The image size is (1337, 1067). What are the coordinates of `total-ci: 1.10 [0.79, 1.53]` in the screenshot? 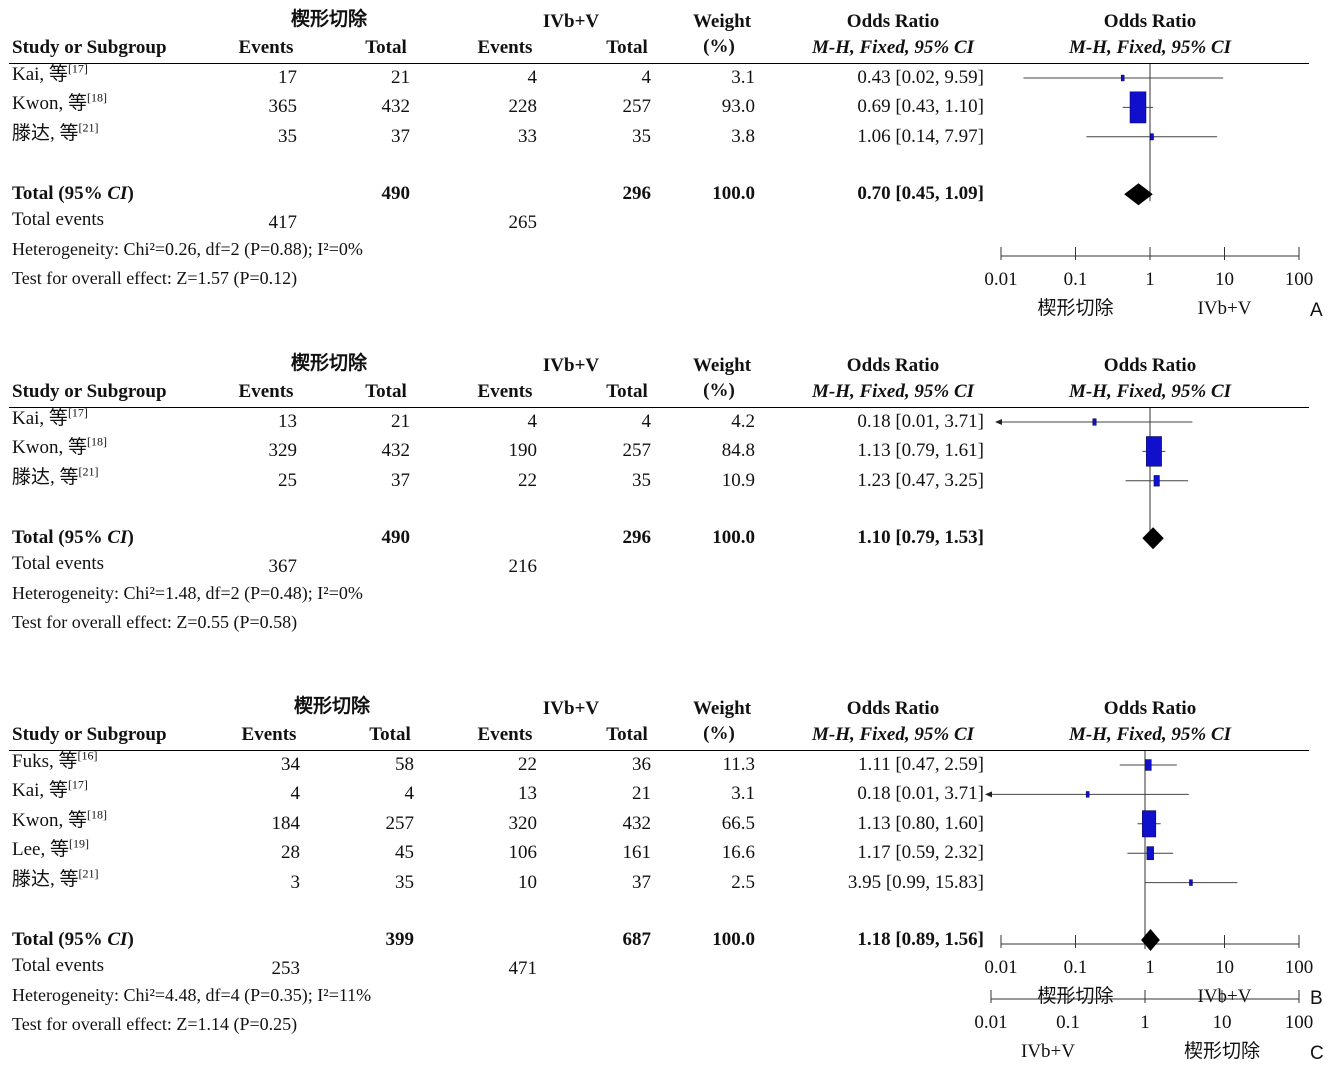 It's located at (920, 538).